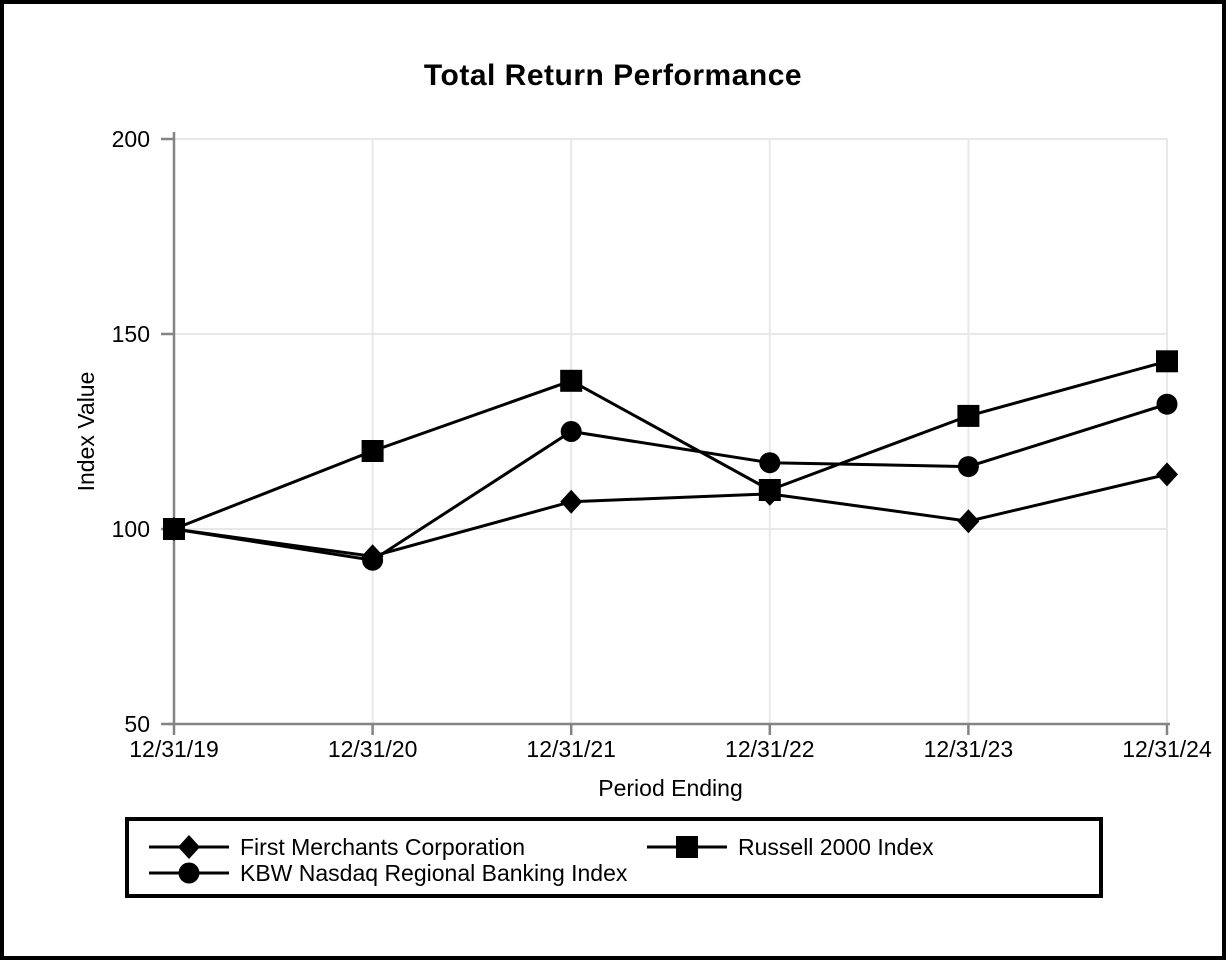 This screenshot has height=960, width=1226. Describe the element at coordinates (189, 847) in the screenshot. I see `diamond-marker-icon` at that location.